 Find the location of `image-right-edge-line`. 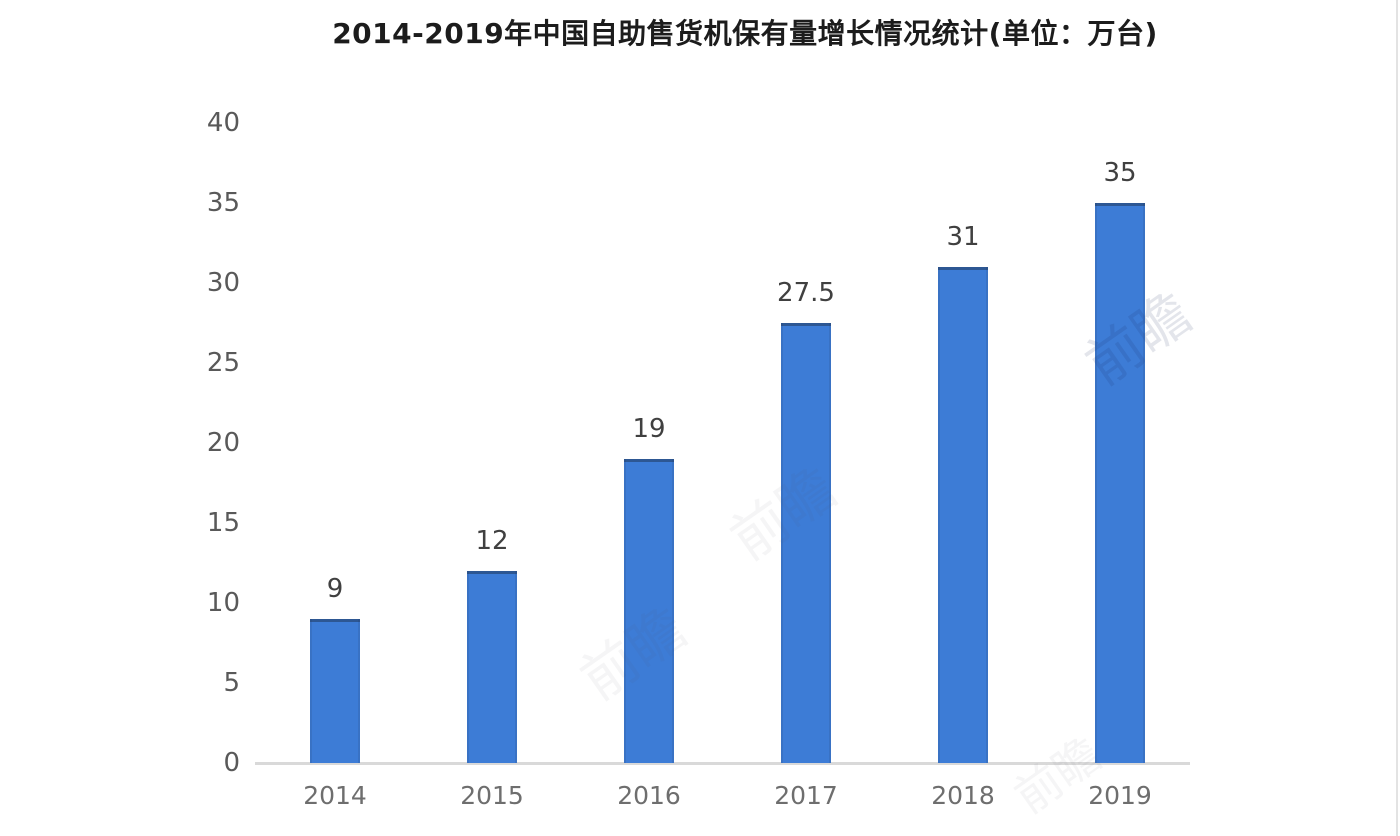

image-right-edge-line is located at coordinates (1397, 418).